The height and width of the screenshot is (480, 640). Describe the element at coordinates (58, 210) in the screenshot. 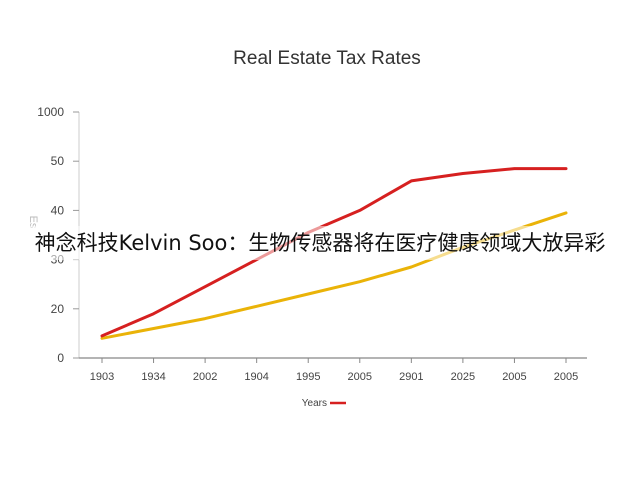

I see `y-tick-label: 40` at that location.